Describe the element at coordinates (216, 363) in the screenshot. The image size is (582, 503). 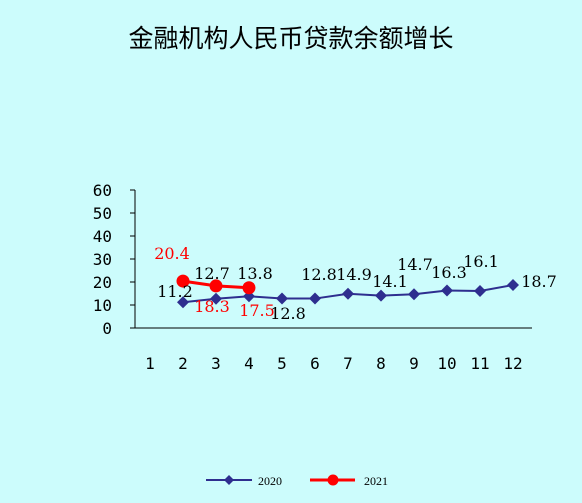
I see `x-tick-label: 3` at that location.